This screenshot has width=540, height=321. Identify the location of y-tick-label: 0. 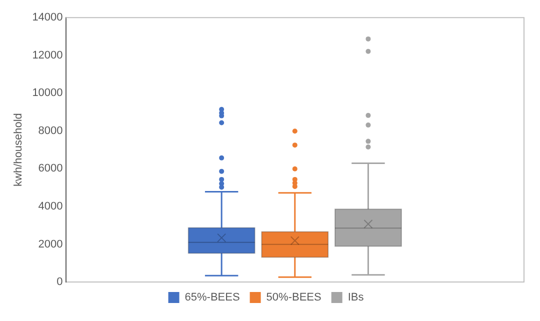
(59, 282).